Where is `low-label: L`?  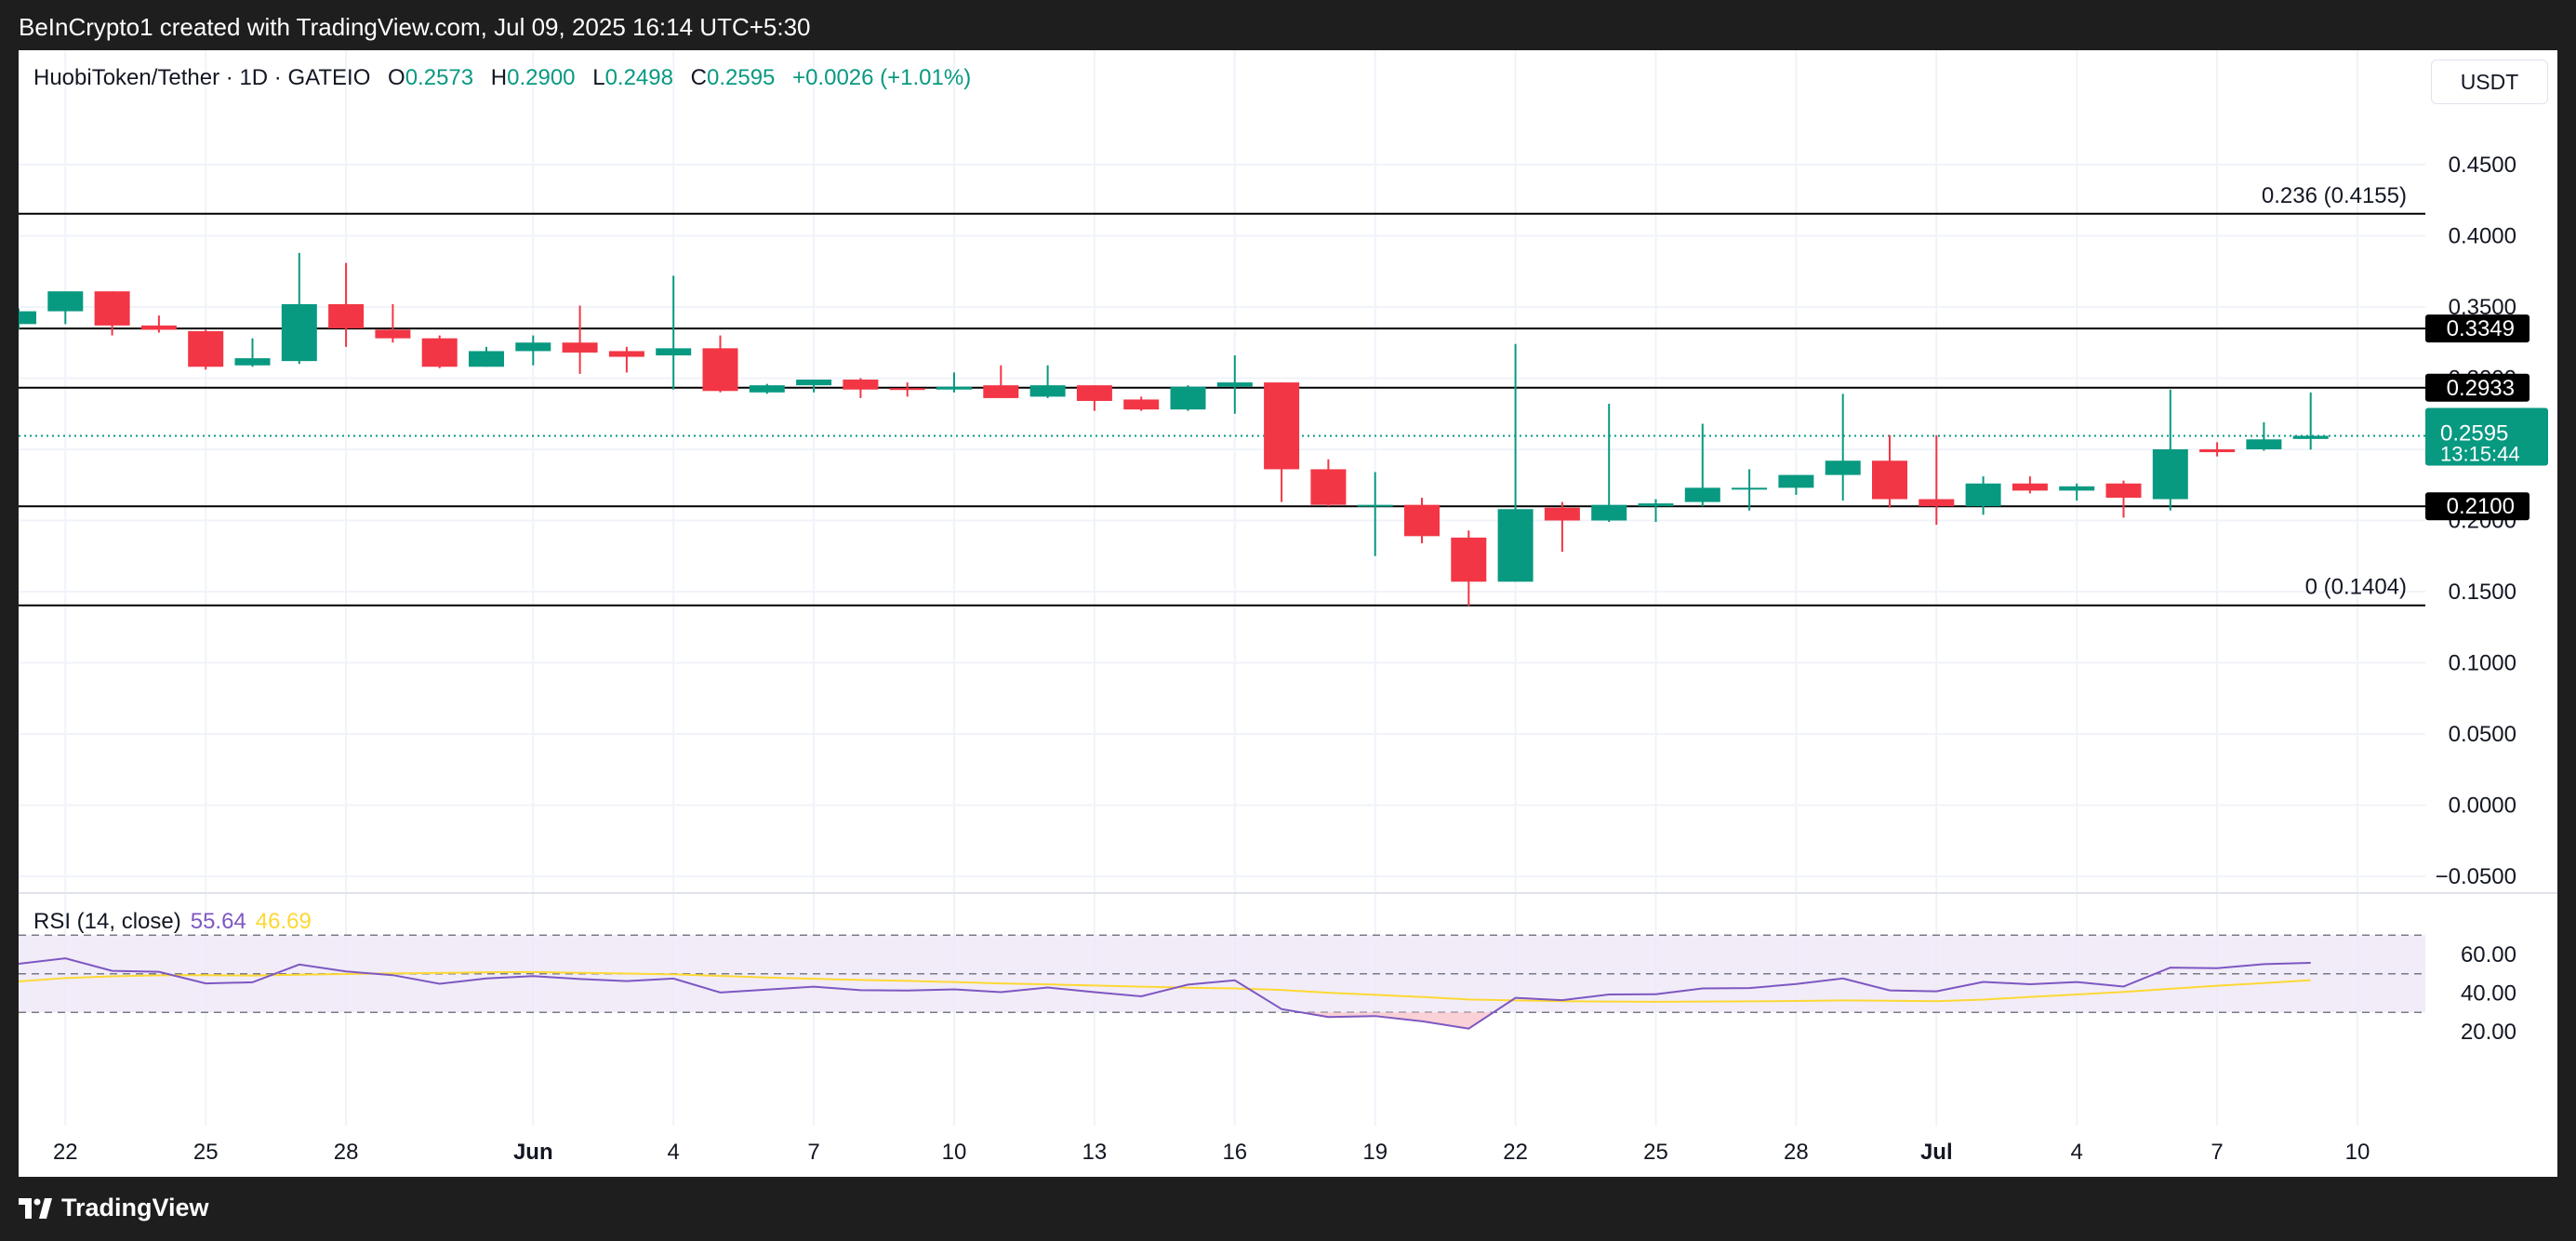
low-label: L is located at coordinates (598, 77).